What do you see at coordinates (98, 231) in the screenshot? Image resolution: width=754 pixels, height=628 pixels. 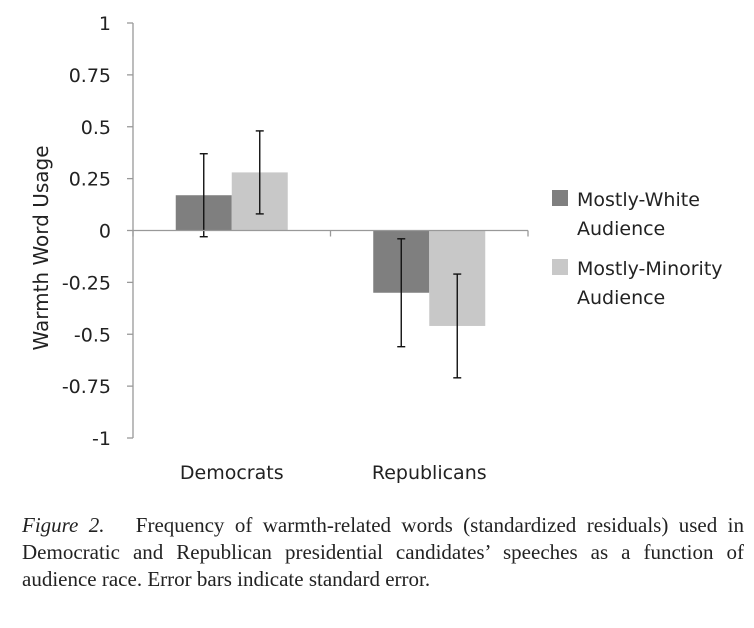 I see `y-axis: 1 0.75 0.5 0.25 0 -0.25 -0.5 -0.75 -1` at bounding box center [98, 231].